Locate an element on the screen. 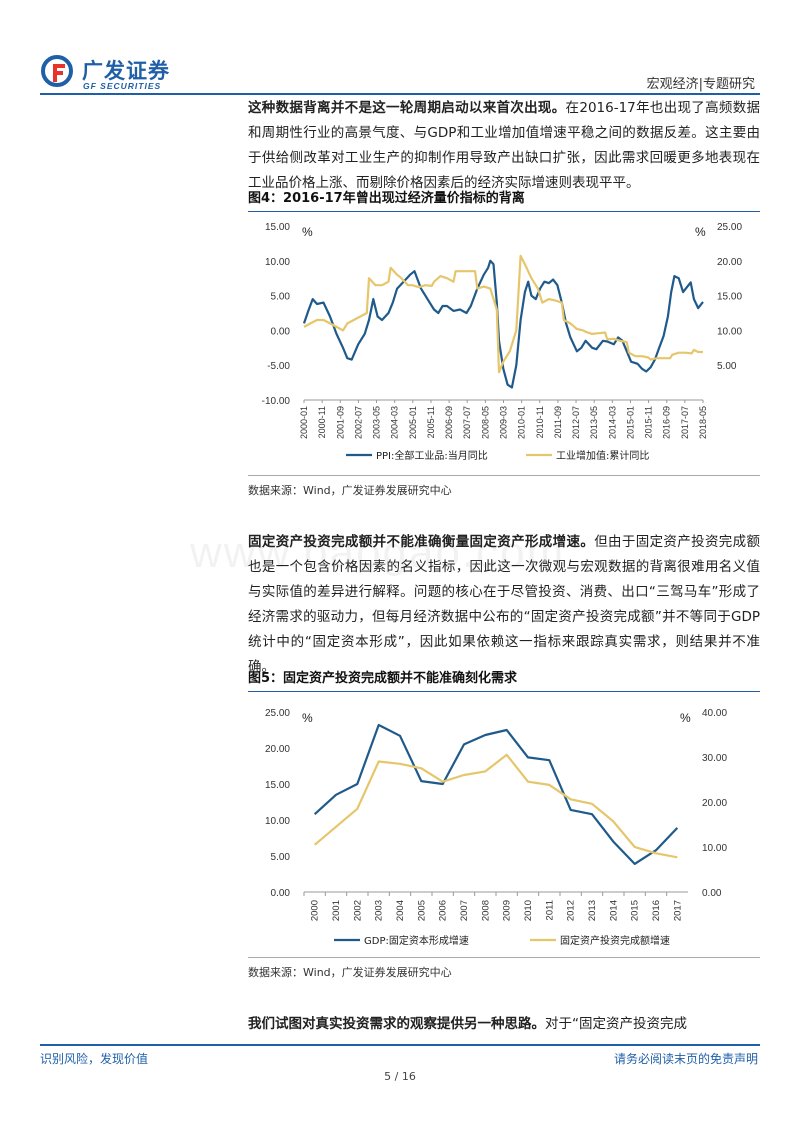 The height and width of the screenshot is (1132, 800). right-tick-label: 25.00 is located at coordinates (729, 227).